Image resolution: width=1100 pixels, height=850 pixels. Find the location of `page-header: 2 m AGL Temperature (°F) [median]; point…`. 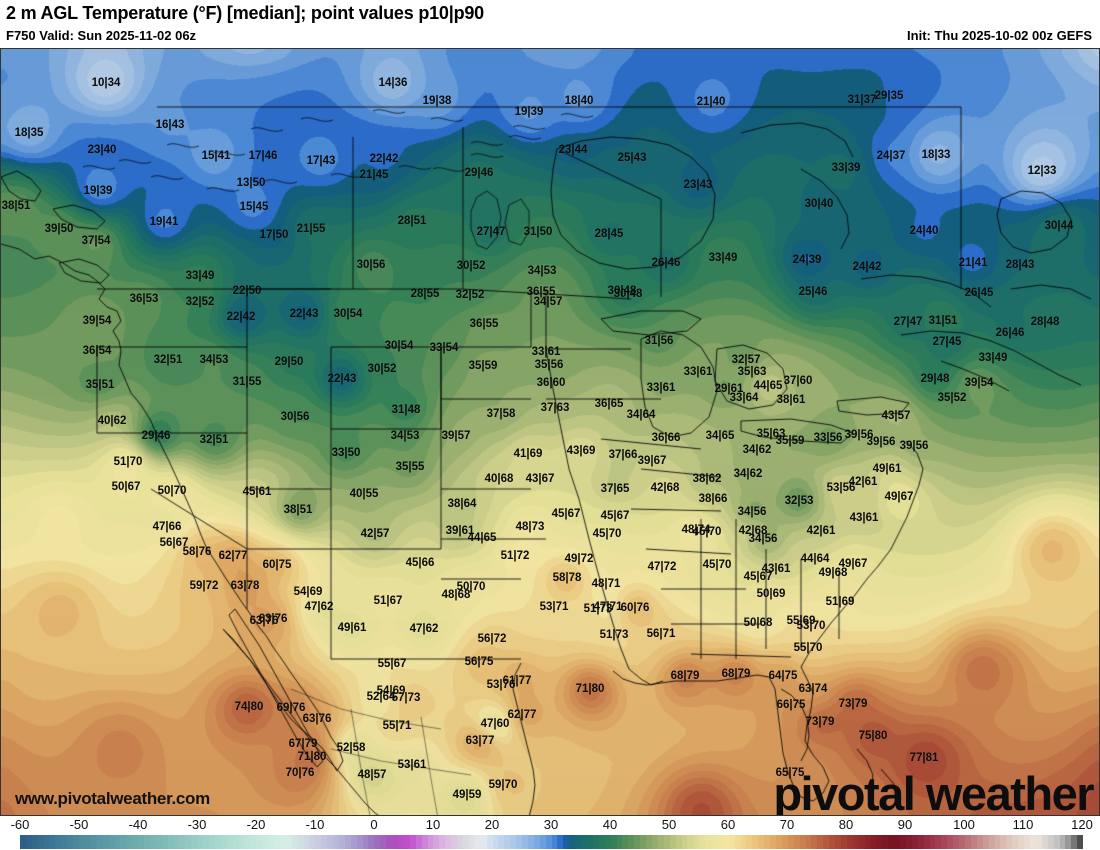

page-header: 2 m AGL Temperature (°F) [median]; point… is located at coordinates (550, 25).